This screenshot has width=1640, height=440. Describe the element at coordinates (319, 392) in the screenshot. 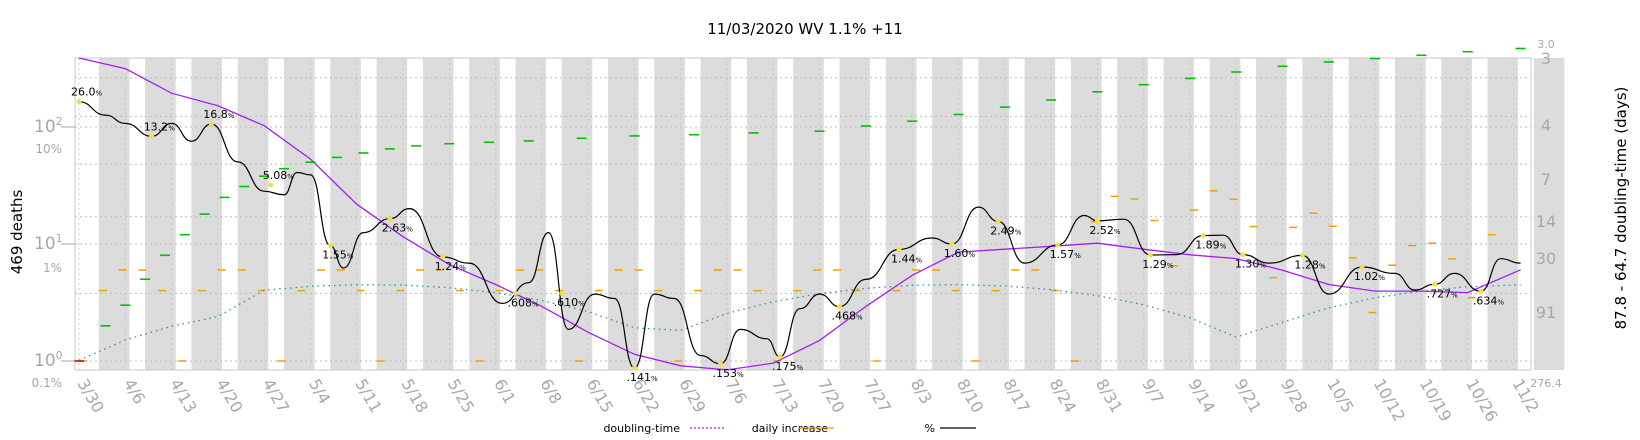

I see `x-tick-label: 5/4` at that location.